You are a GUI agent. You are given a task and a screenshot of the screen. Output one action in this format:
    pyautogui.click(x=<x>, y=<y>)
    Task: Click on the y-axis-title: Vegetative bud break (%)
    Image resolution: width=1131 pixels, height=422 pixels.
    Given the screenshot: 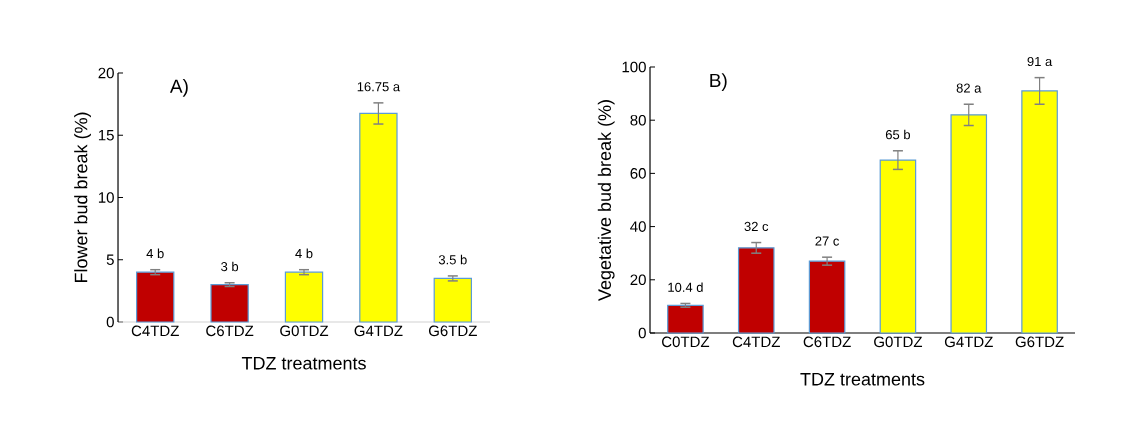 What is the action you would take?
    pyautogui.click(x=606, y=200)
    